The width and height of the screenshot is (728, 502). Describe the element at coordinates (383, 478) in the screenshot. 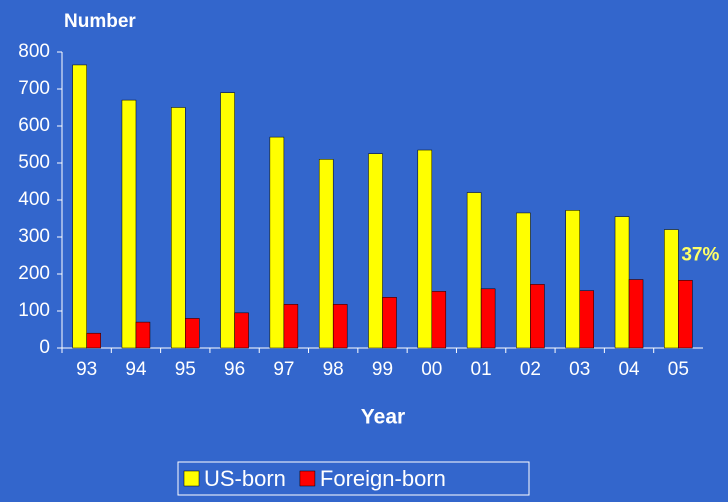

I see `legend-label: Foreign-born` at that location.